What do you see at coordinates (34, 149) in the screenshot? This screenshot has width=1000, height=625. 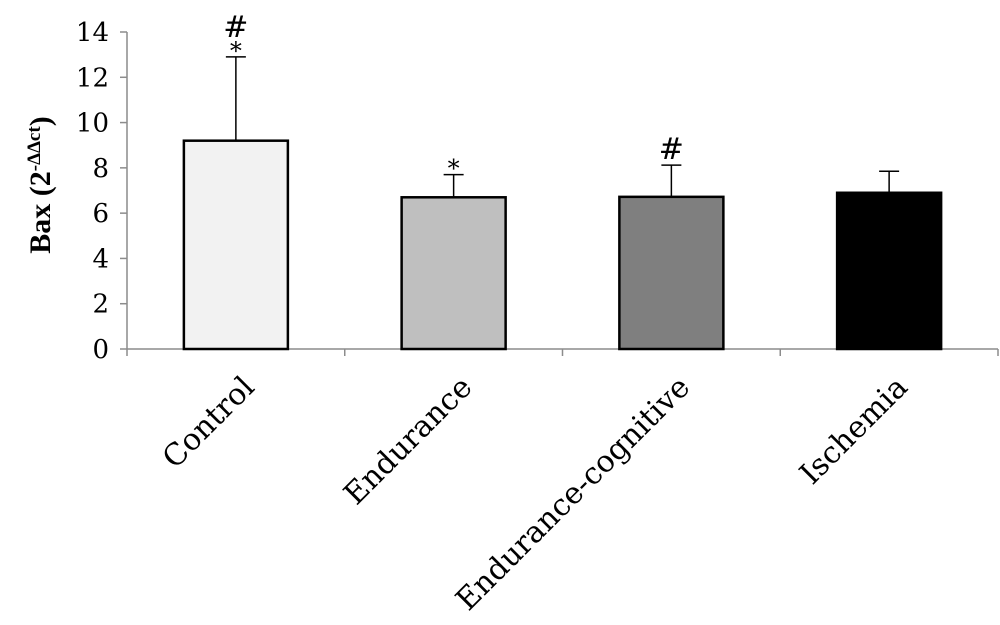 I see `y-axis-title-superscript: -ΔΔct` at bounding box center [34, 149].